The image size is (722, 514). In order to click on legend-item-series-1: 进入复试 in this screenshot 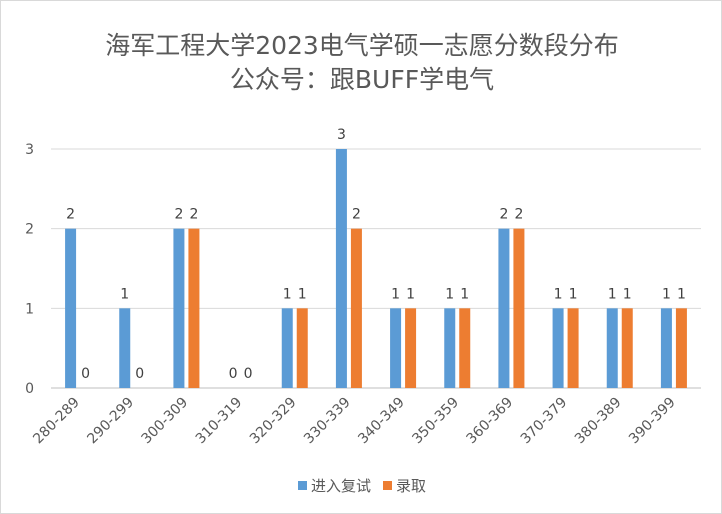, I will do `click(334, 485)`.